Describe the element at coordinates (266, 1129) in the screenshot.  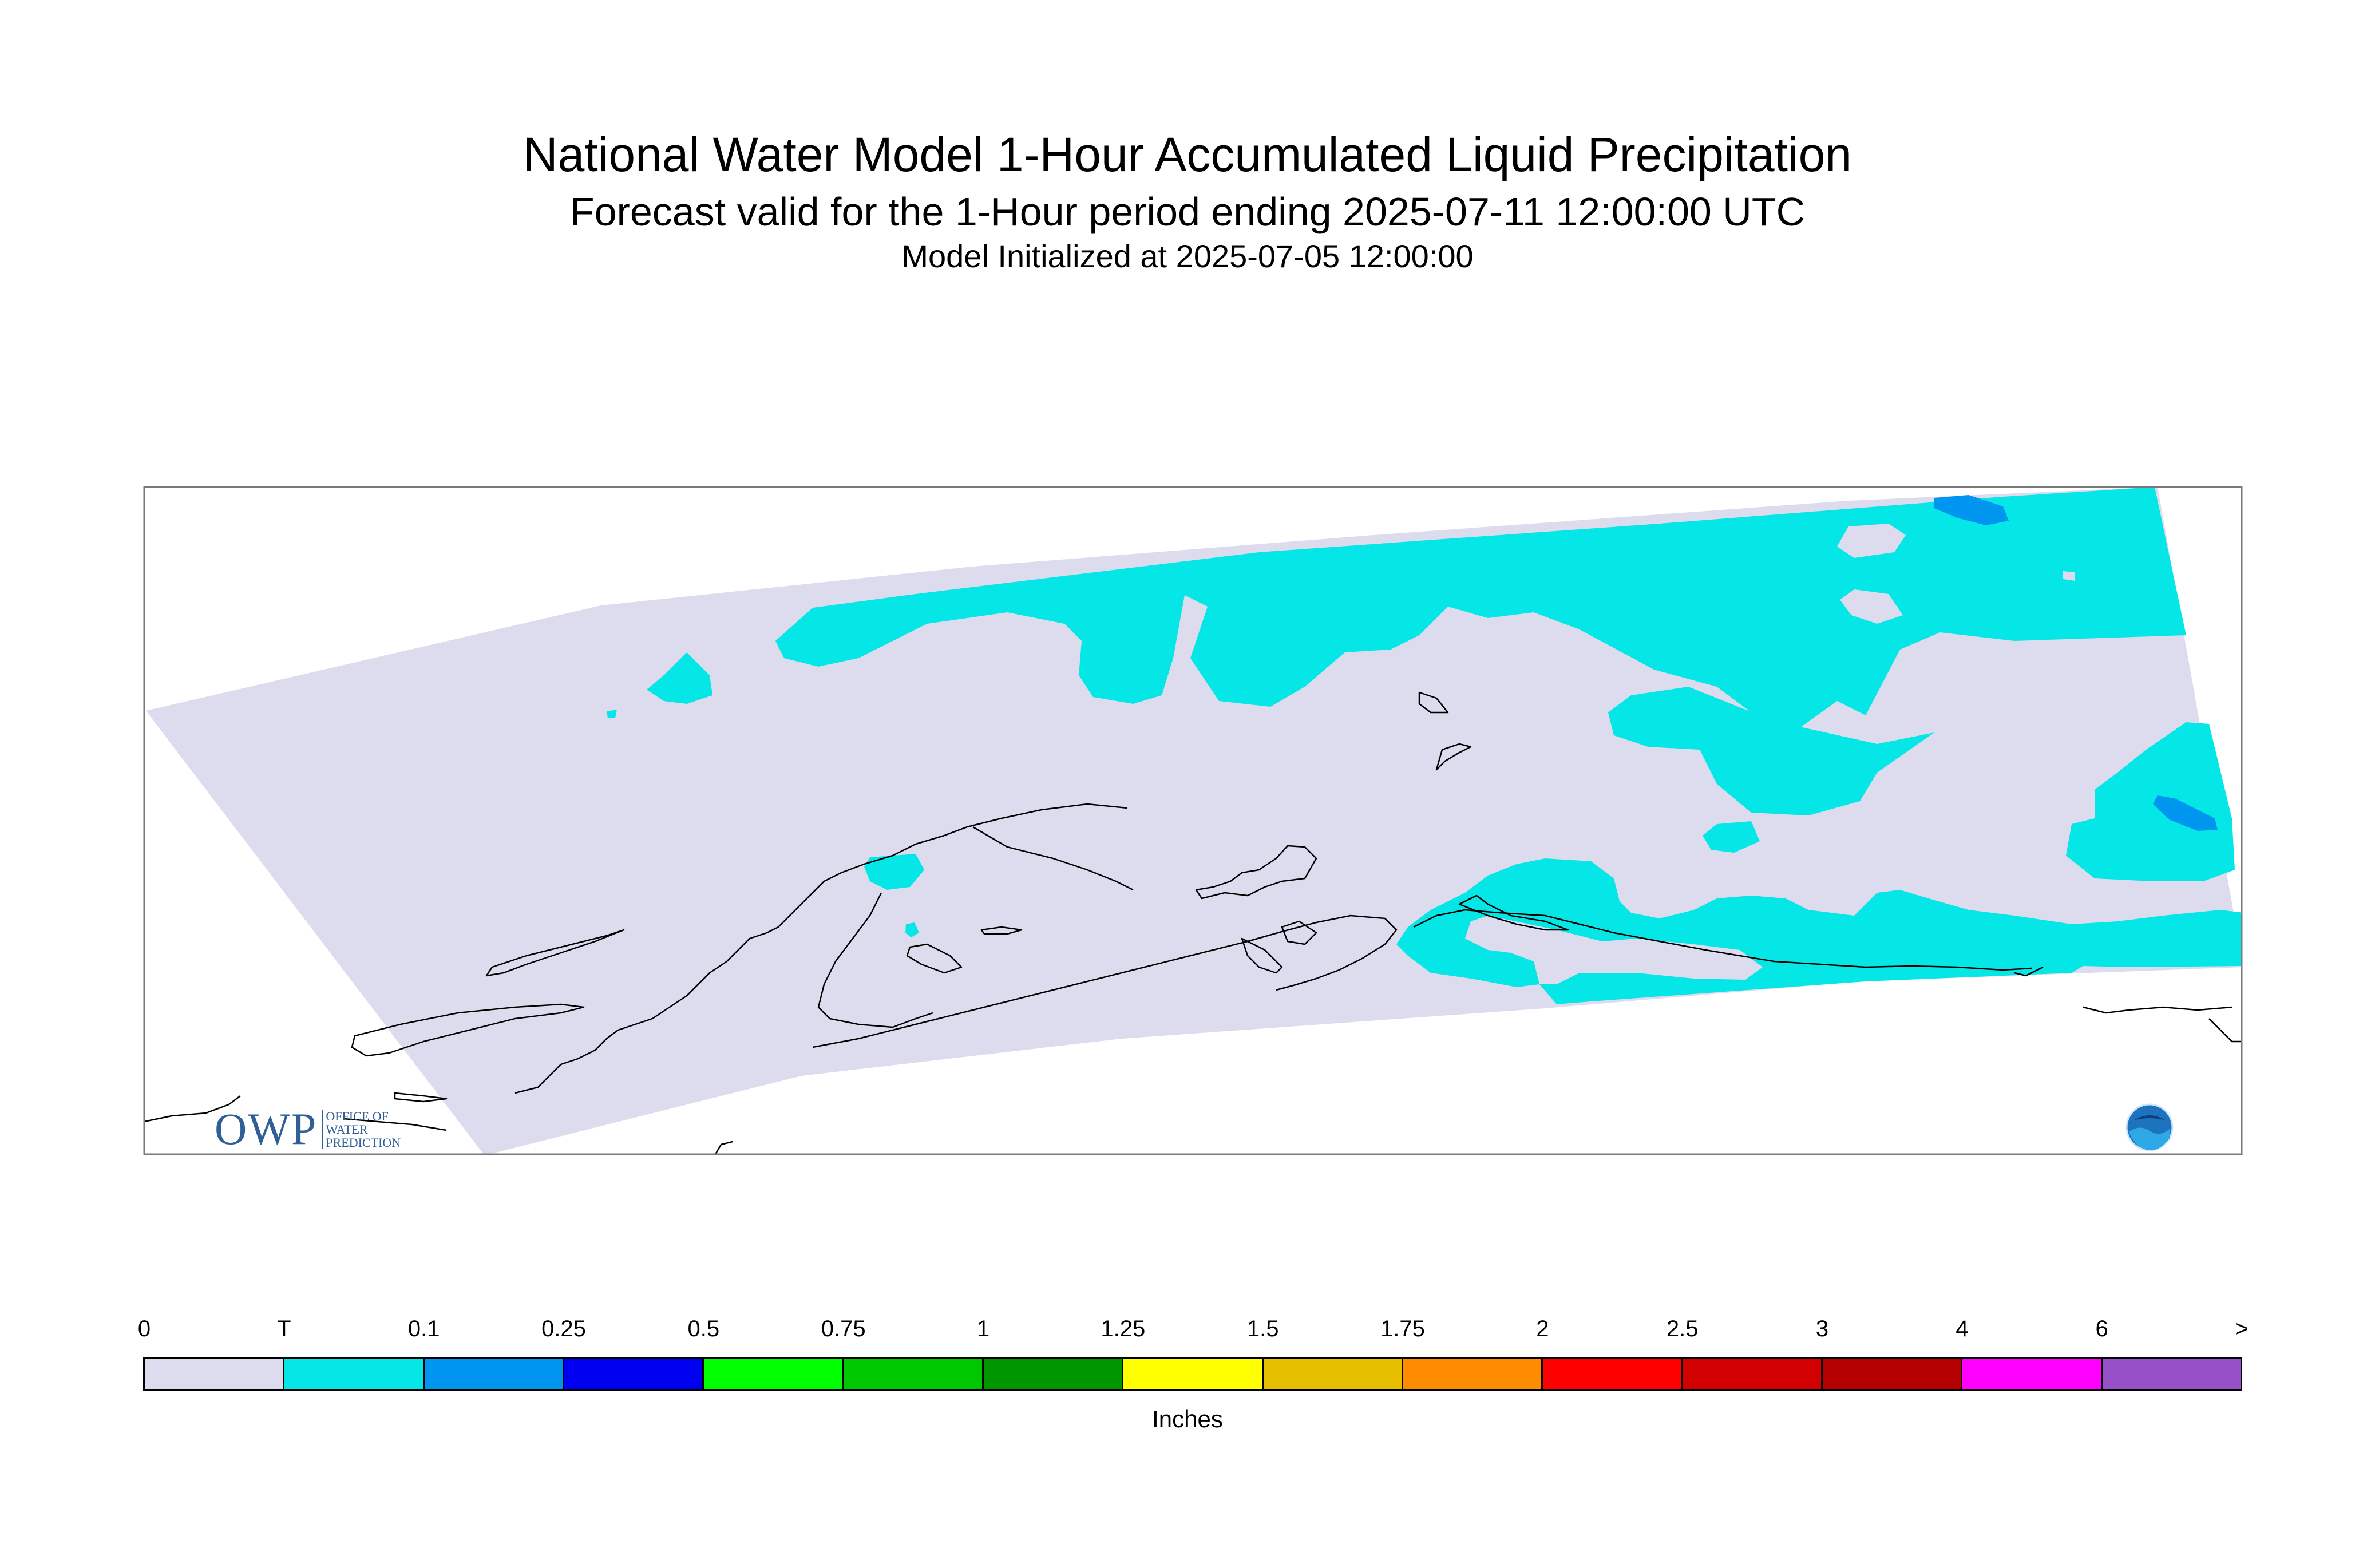
I see `owp-logo-mark: OWP` at that location.